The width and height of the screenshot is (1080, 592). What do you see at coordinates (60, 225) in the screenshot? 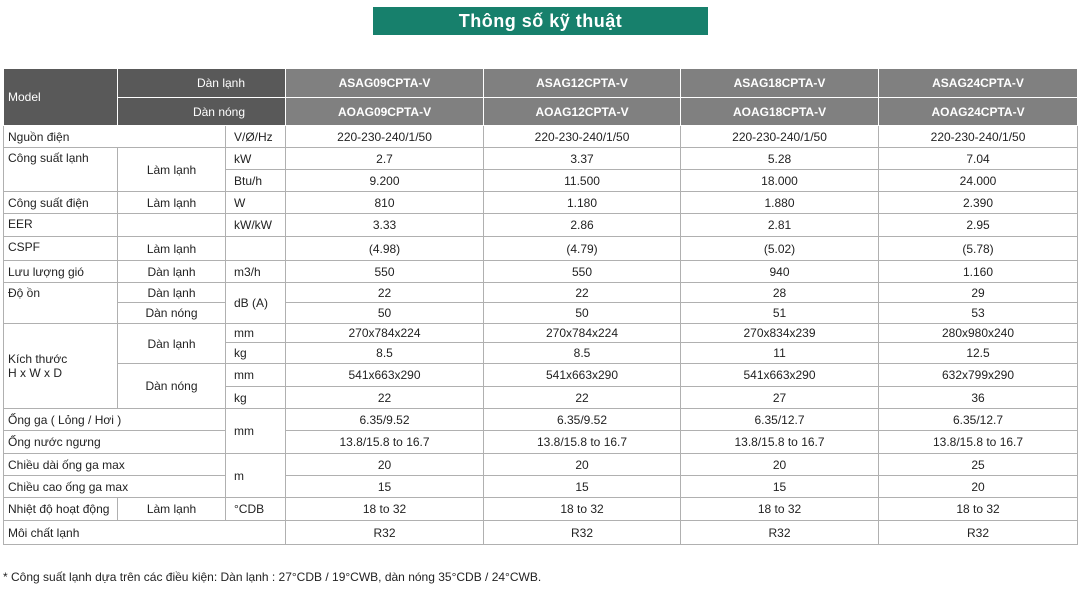
I see `row-label: EER` at bounding box center [60, 225].